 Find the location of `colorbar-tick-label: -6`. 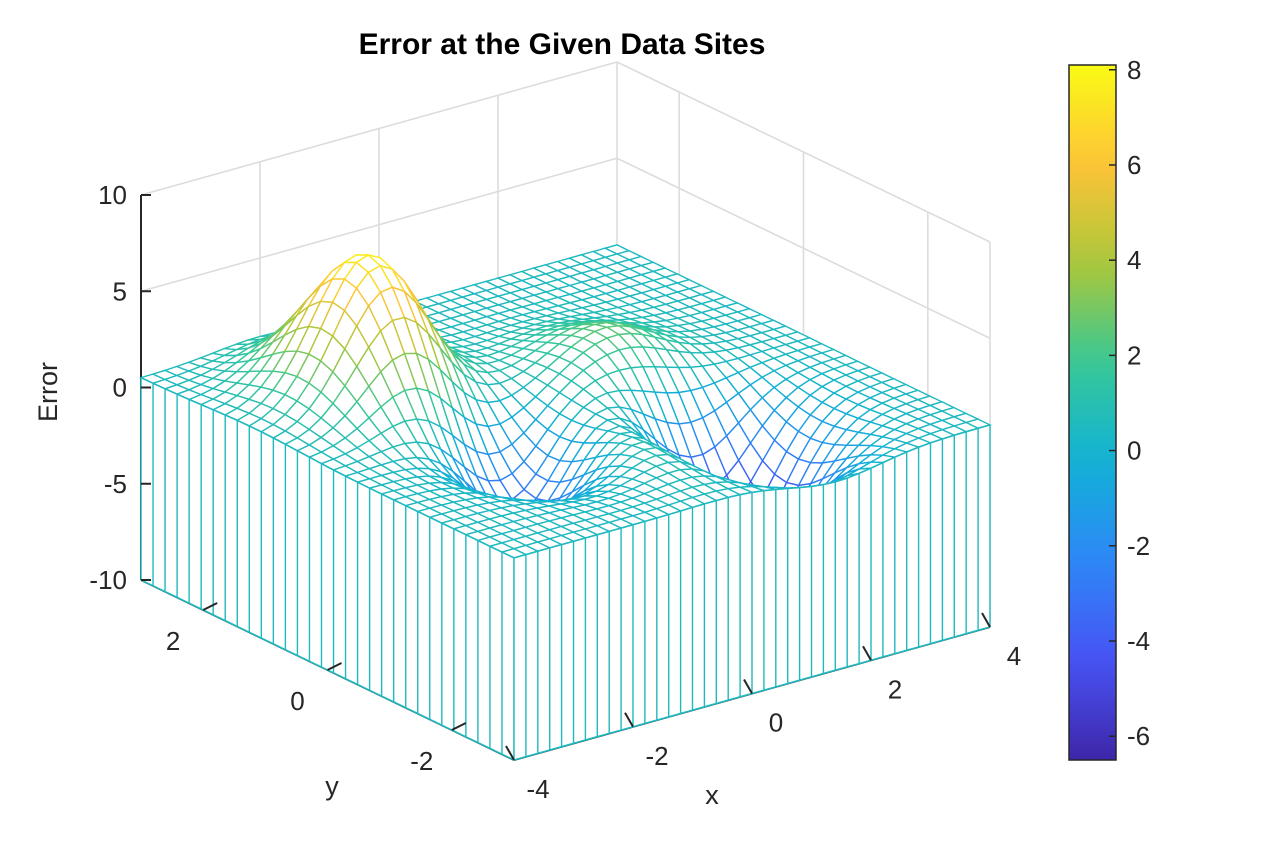

colorbar-tick-label: -6 is located at coordinates (1138, 736).